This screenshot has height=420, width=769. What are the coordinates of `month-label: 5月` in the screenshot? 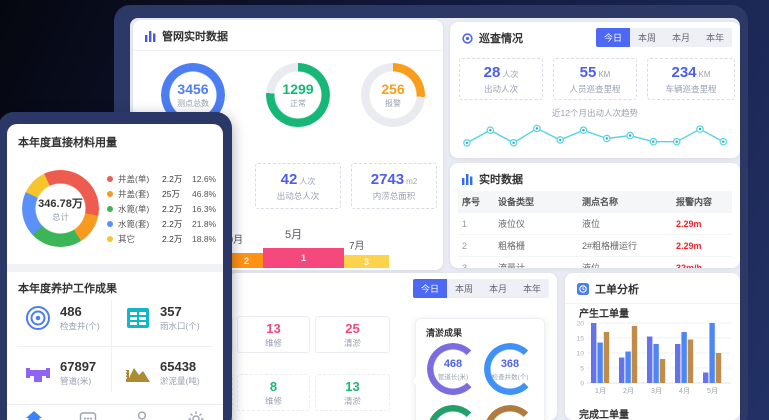 It's located at (294, 235).